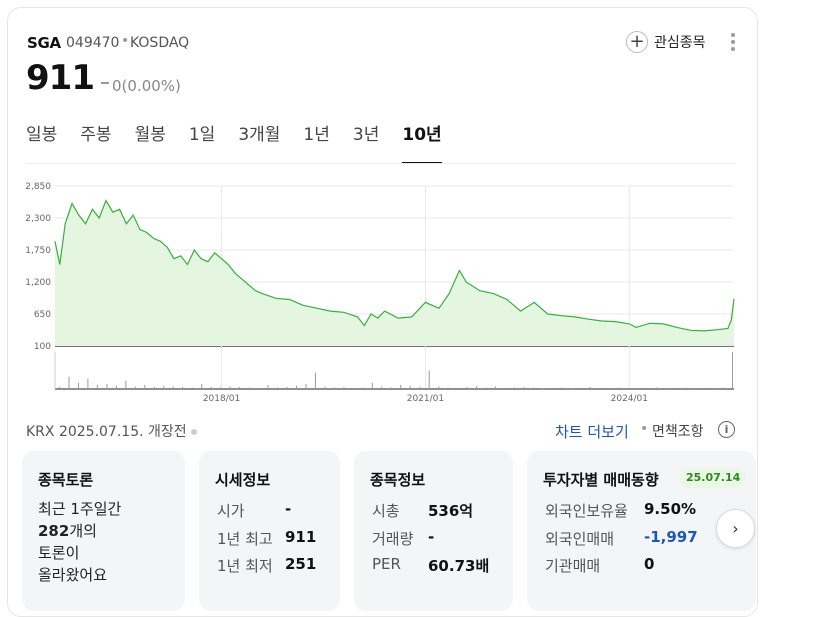  Describe the element at coordinates (231, 511) in the screenshot. I see `open-label: 시가` at that location.